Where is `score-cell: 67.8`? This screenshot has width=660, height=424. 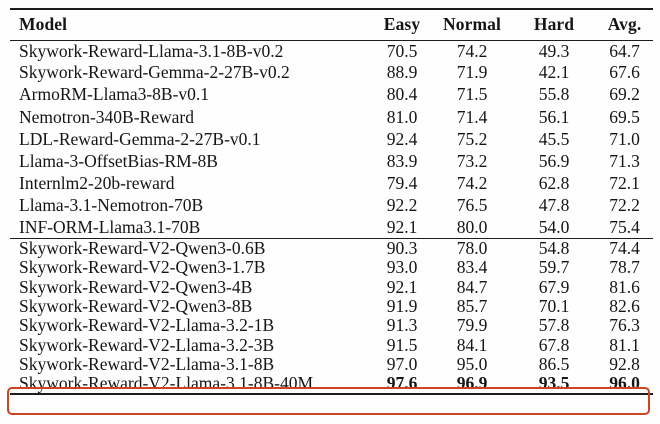 score-cell: 67.8 is located at coordinates (554, 344).